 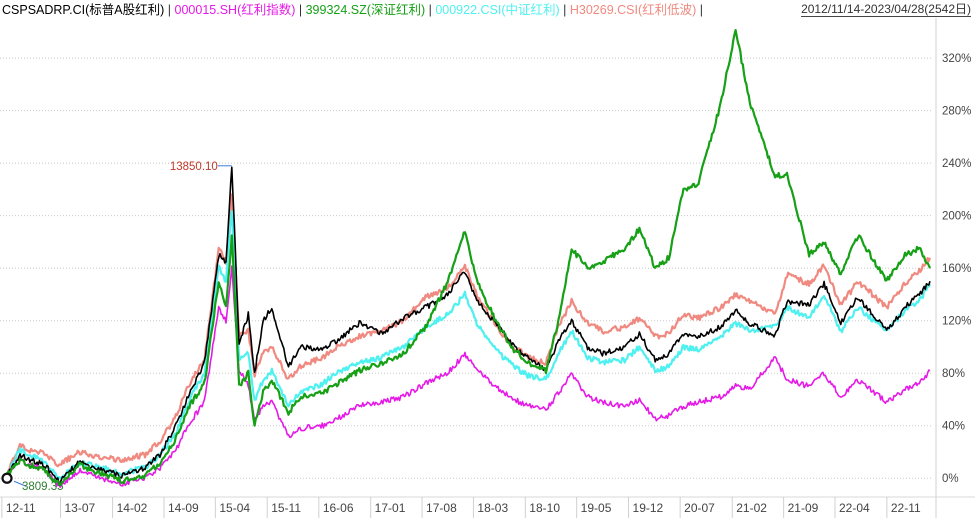 What do you see at coordinates (183, 508) in the screenshot?
I see `x-tick-label: 14-09` at bounding box center [183, 508].